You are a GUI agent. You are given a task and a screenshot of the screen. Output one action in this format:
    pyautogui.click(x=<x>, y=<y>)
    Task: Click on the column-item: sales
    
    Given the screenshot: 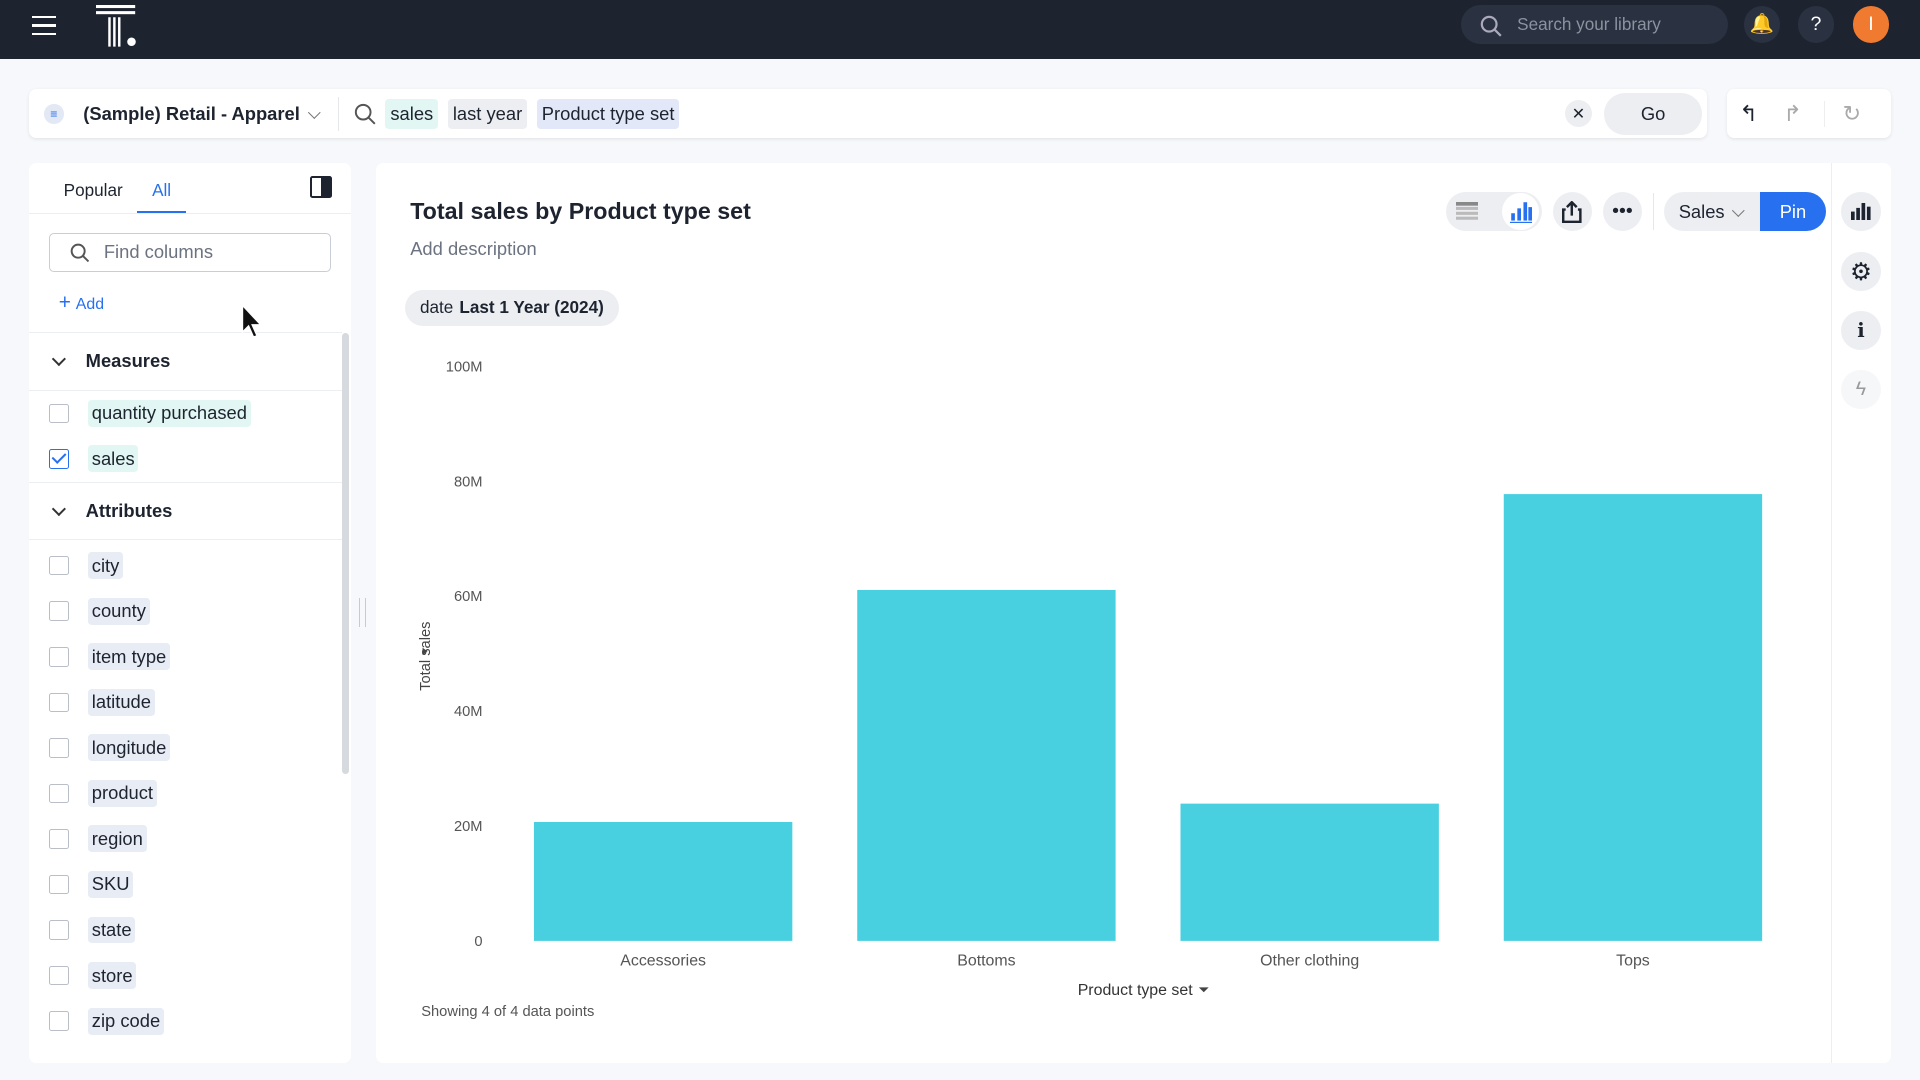 What is the action you would take?
    pyautogui.click(x=185, y=459)
    